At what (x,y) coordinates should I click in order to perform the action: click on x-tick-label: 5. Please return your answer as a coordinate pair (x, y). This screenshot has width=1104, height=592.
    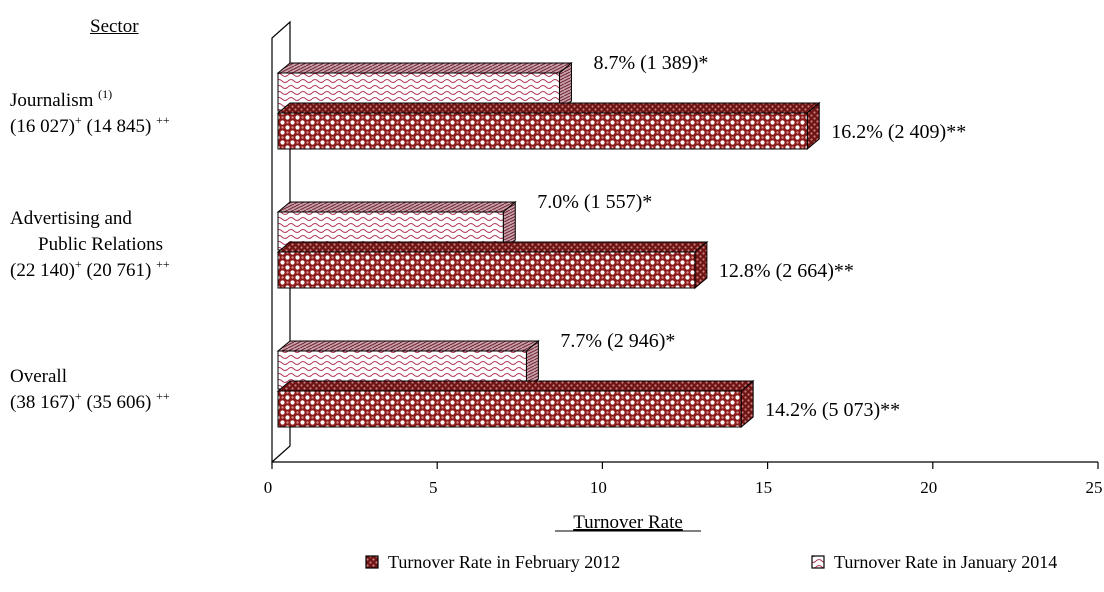
    Looking at the image, I should click on (433, 487).